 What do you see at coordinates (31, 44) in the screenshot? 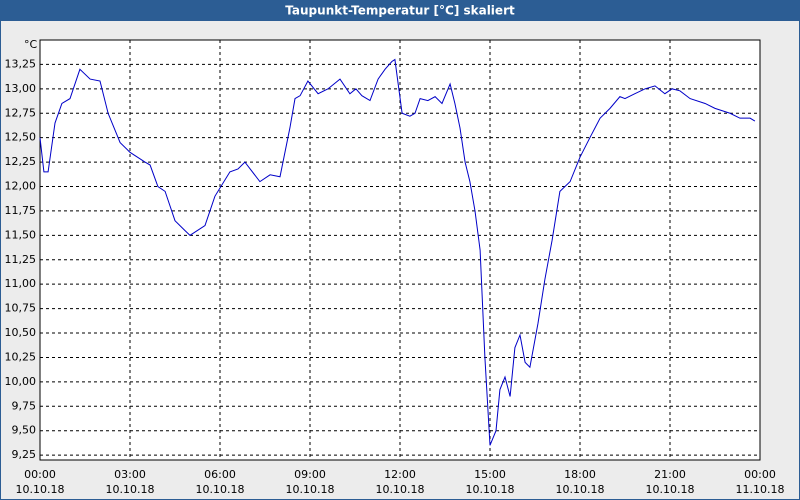
I see `y-axis-label: °C` at bounding box center [31, 44].